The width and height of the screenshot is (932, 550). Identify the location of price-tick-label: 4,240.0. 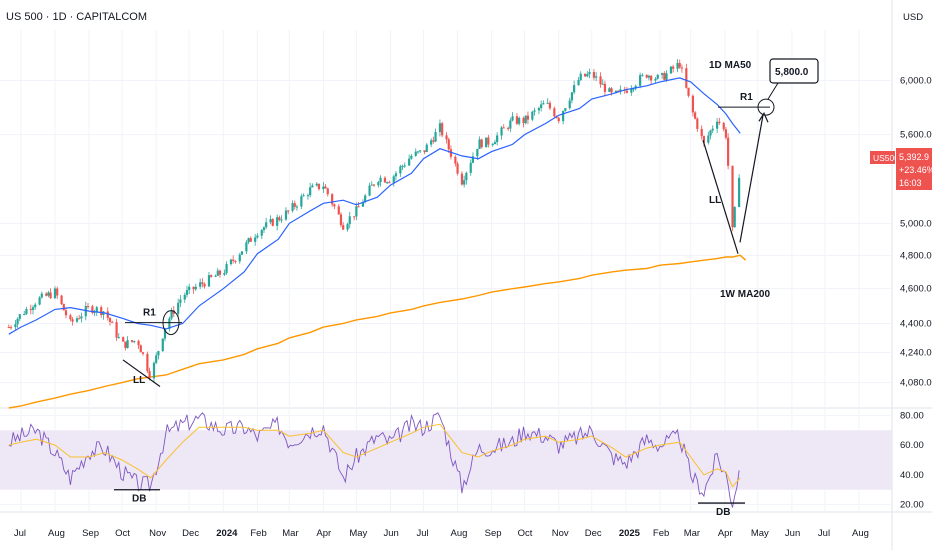
(916, 353).